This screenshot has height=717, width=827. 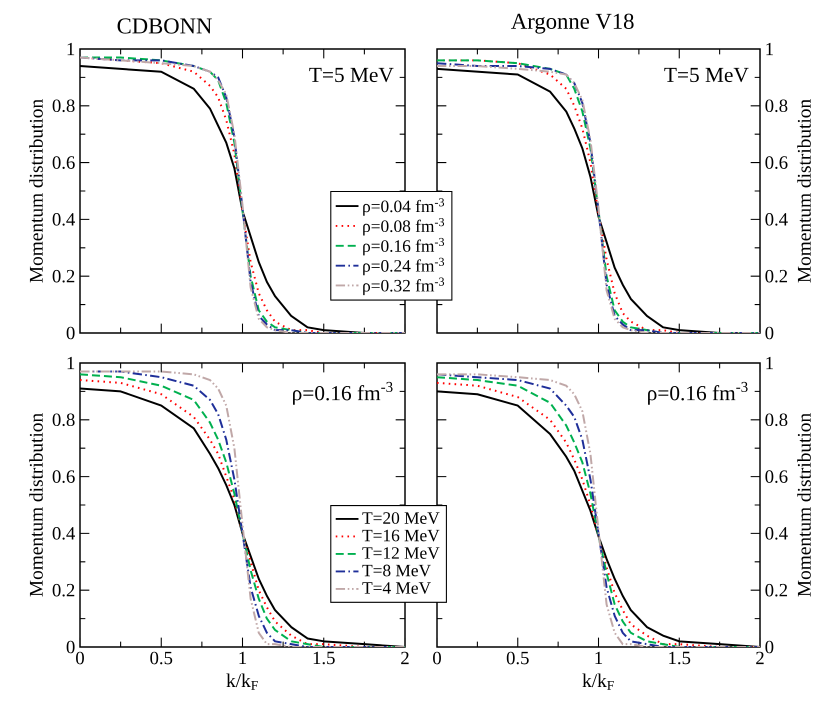 What do you see at coordinates (403, 287) in the screenshot?
I see `legend-label: ρ=0.32 fm$^{-3}$` at bounding box center [403, 287].